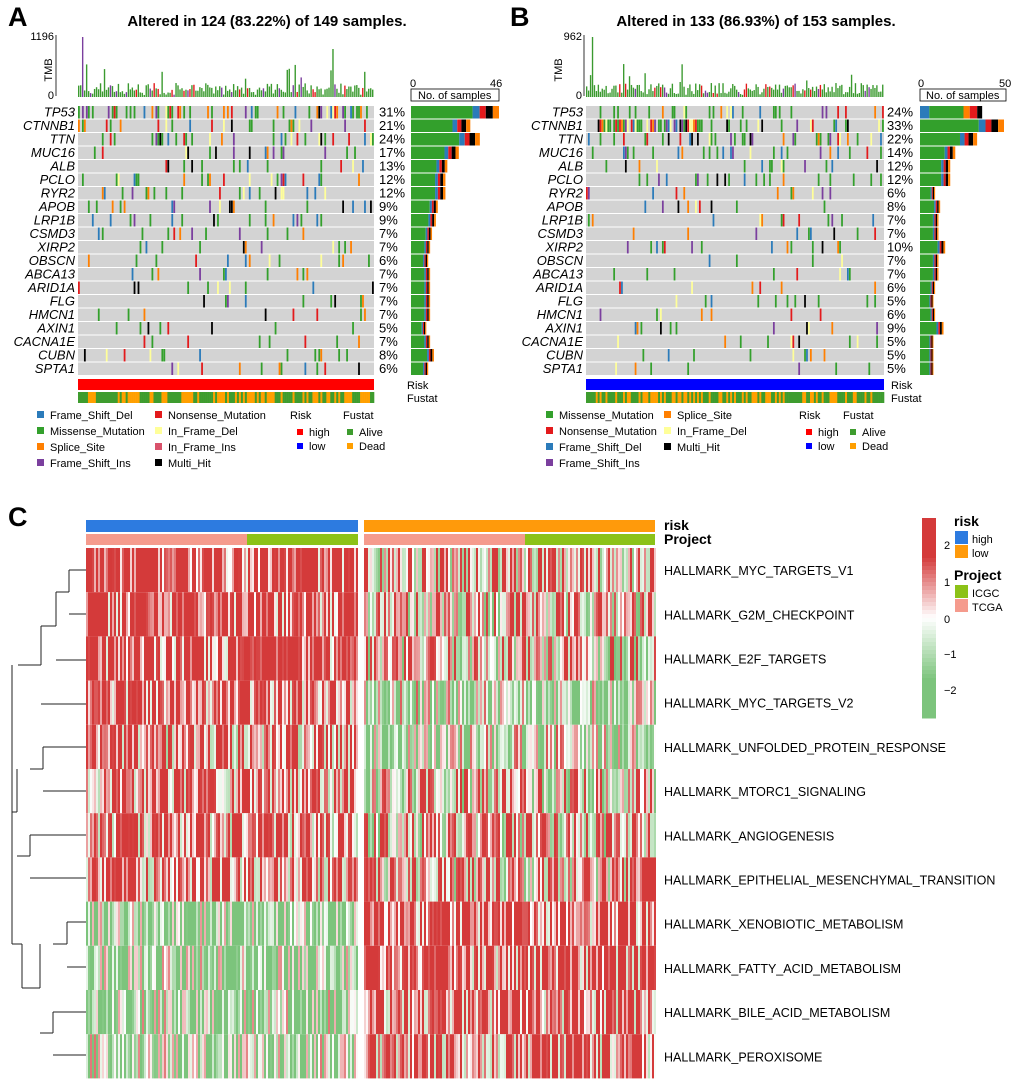 The width and height of the screenshot is (1020, 1086). What do you see at coordinates (226, 125) in the screenshot?
I see `gene-row-background` at bounding box center [226, 125].